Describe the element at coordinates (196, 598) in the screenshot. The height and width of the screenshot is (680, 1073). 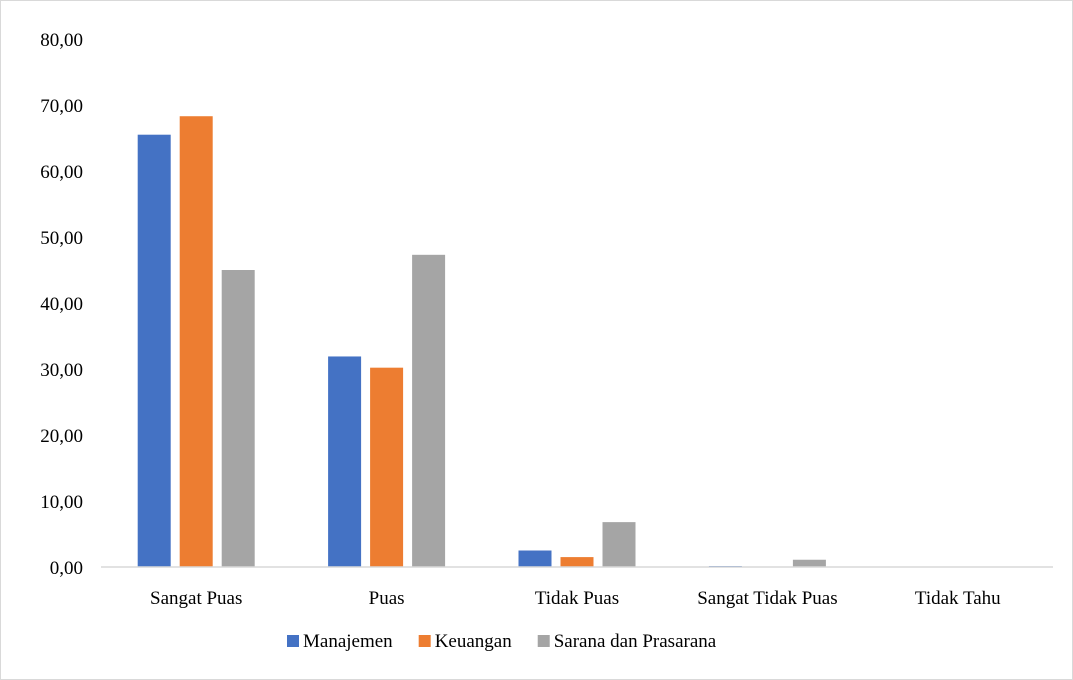
I see `x-category-label: Sangat Puas` at that location.